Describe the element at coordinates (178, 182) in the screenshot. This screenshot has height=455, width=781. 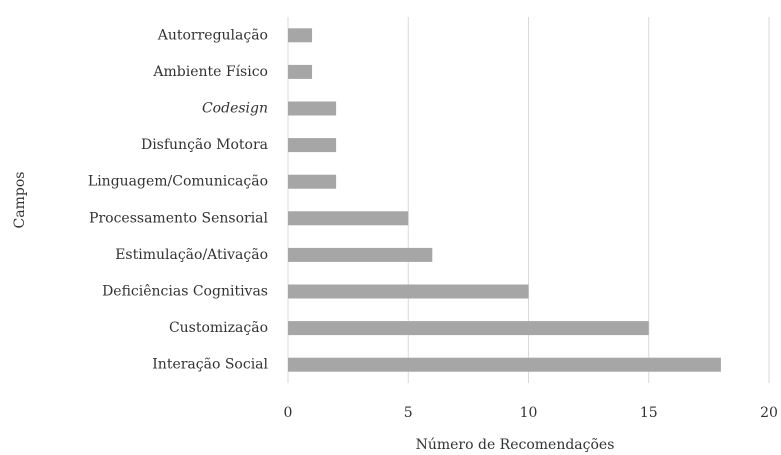
I see `y-tick-label: Linguagem/Comunicação` at that location.